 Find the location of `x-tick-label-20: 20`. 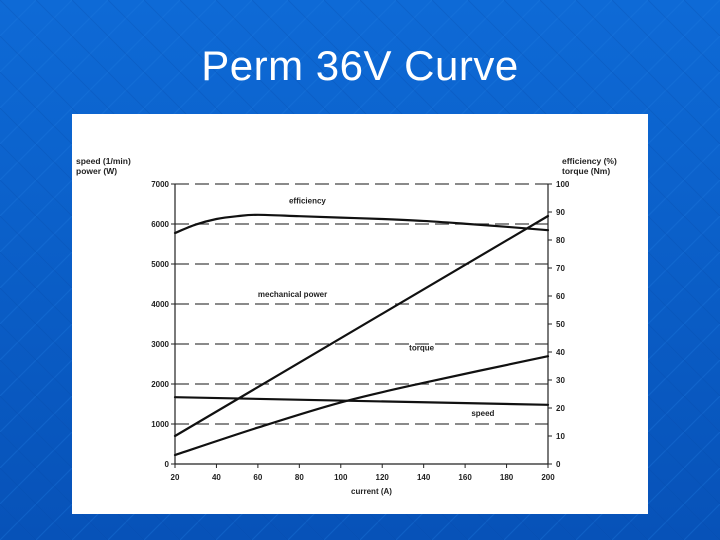

x-tick-label-20: 20 is located at coordinates (175, 477).